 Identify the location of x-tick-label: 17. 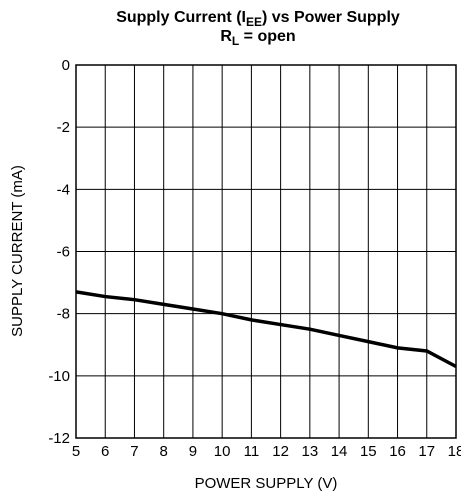
(426, 451).